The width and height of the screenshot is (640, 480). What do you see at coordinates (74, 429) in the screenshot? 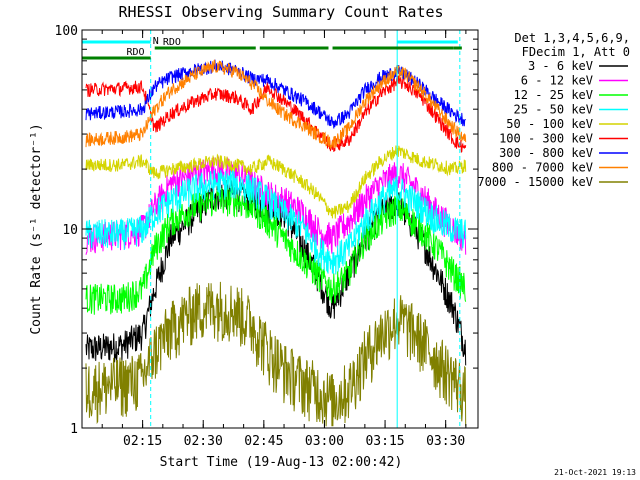
I see `y-tick-label: 1` at bounding box center [74, 429].